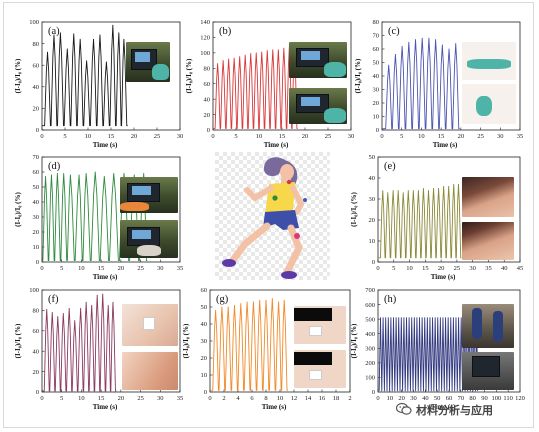 This screenshot has width=539, height=432. Describe the element at coordinates (390, 299) in the screenshot. I see `panel-label: (h)` at that location.